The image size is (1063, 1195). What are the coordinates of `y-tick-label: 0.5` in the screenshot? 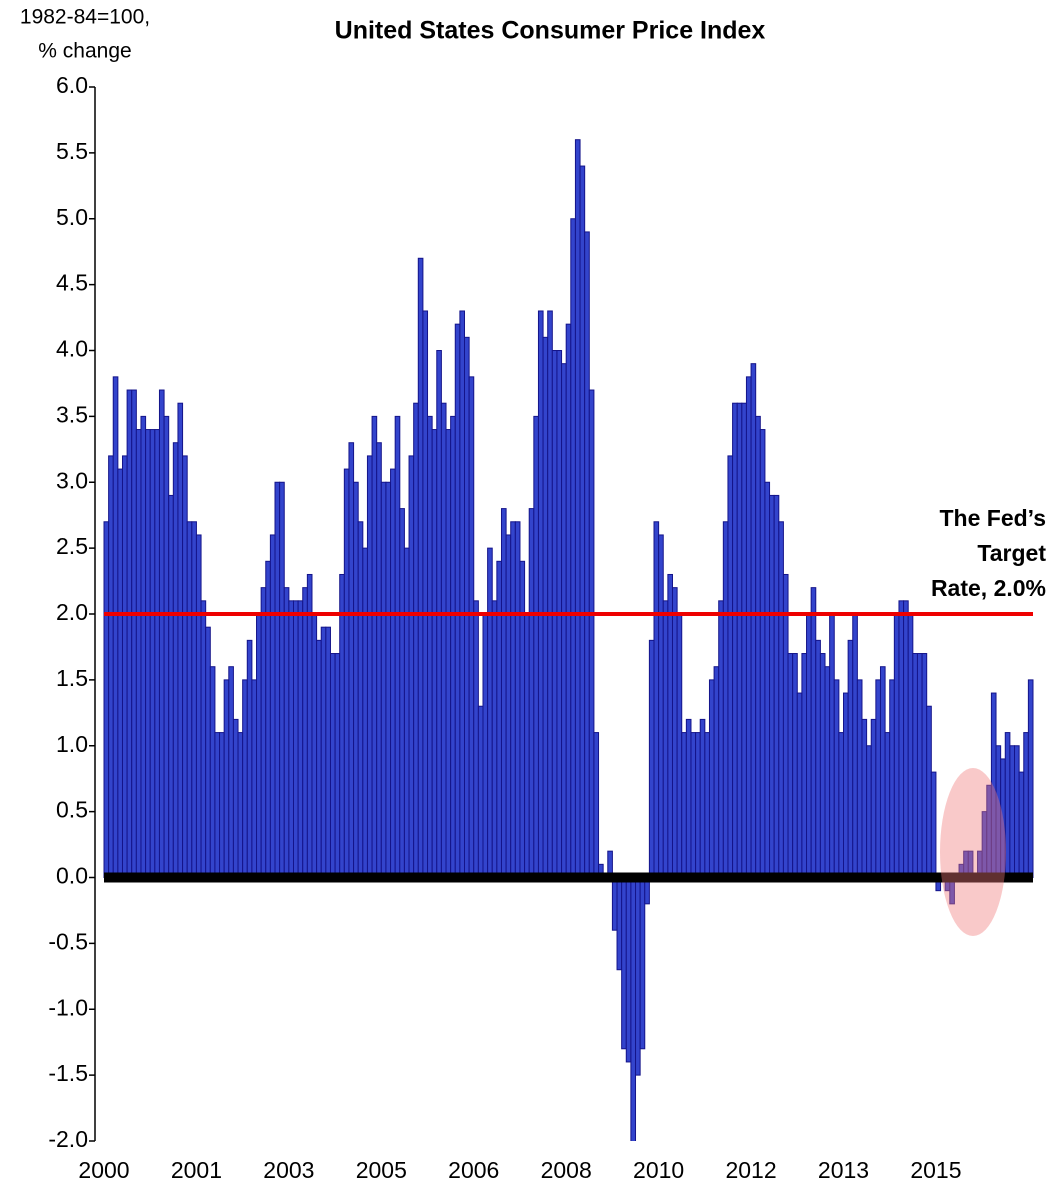 It's located at (72, 810).